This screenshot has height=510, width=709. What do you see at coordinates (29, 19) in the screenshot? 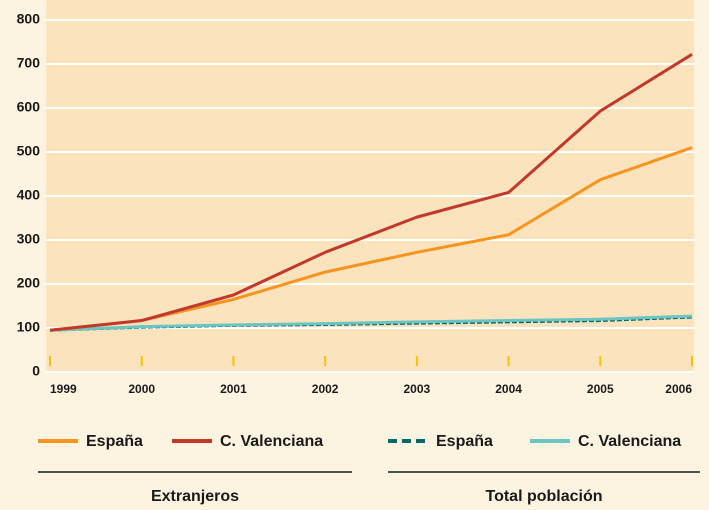
I see `y-tick-label: 800` at bounding box center [29, 19].